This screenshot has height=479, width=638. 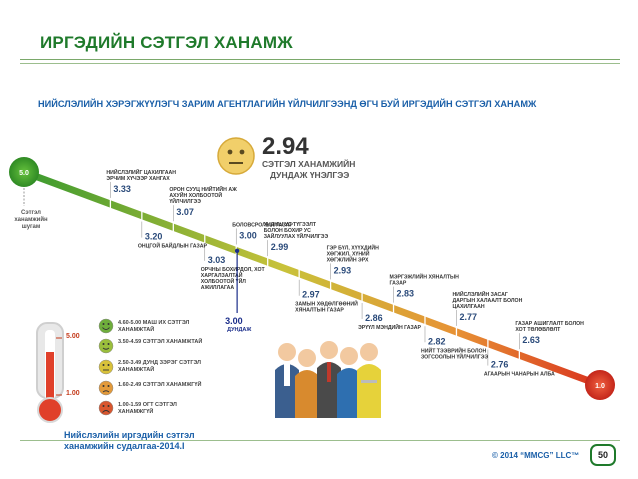 I want to click on data-value-7: 2.97, so click(x=311, y=295).